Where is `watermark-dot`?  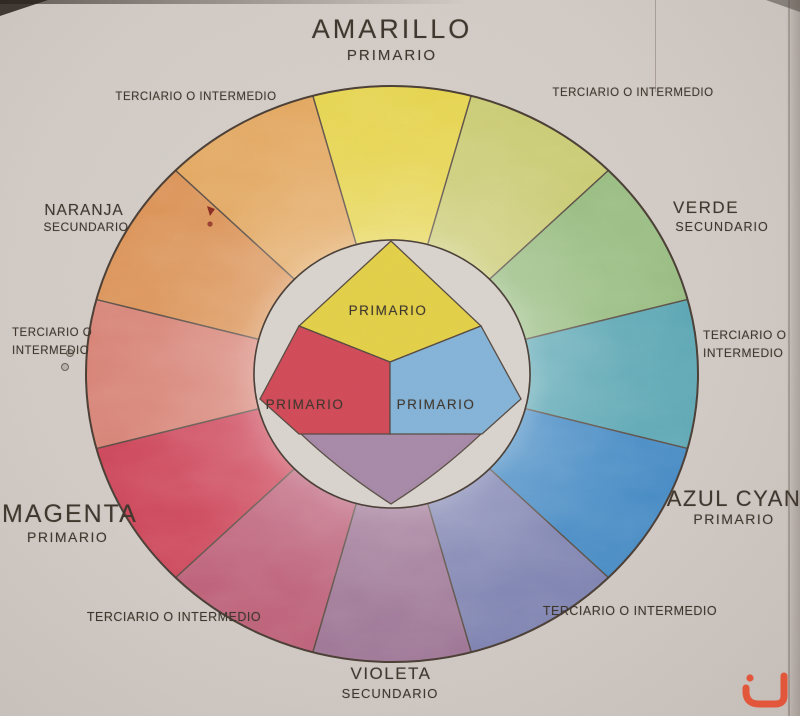 watermark-dot is located at coordinates (750, 678).